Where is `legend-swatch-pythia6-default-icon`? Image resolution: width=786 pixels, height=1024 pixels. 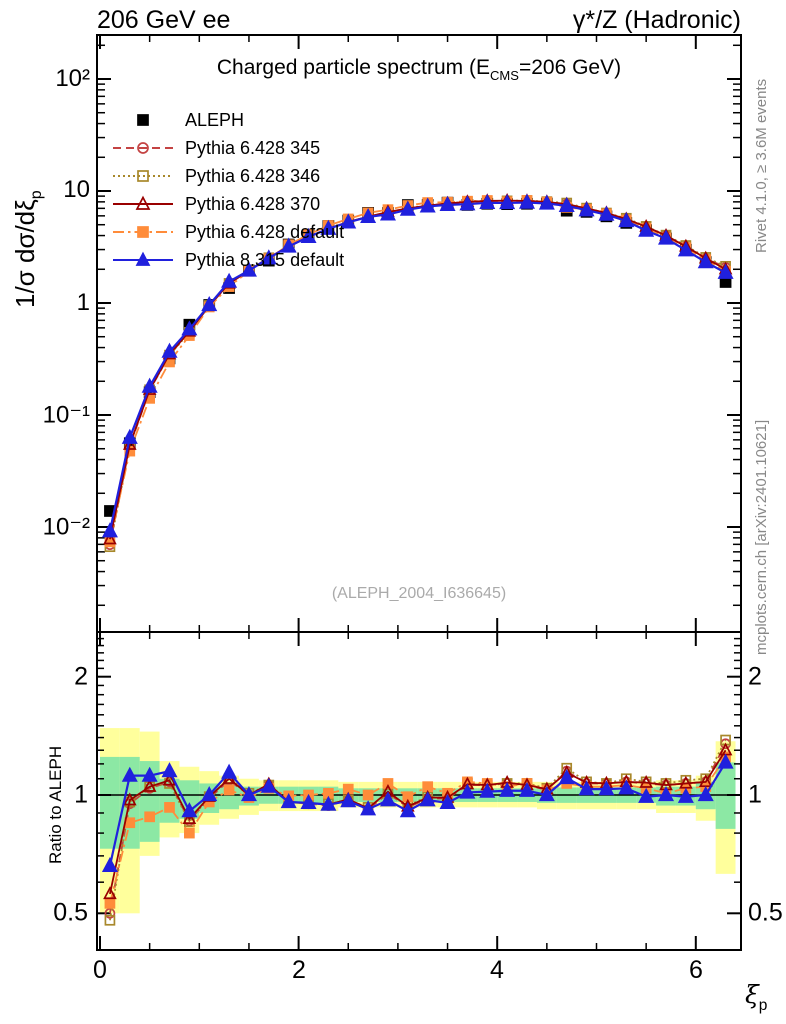
legend-swatch-pythia6-default-icon is located at coordinates (143, 232).